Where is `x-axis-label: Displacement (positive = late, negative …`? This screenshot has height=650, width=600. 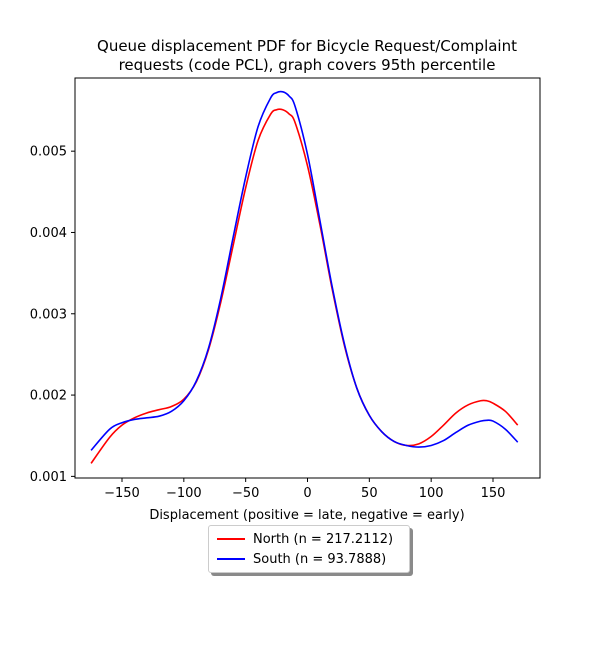
x-axis-label: Displacement (positive = late, negative … is located at coordinates (306, 515).